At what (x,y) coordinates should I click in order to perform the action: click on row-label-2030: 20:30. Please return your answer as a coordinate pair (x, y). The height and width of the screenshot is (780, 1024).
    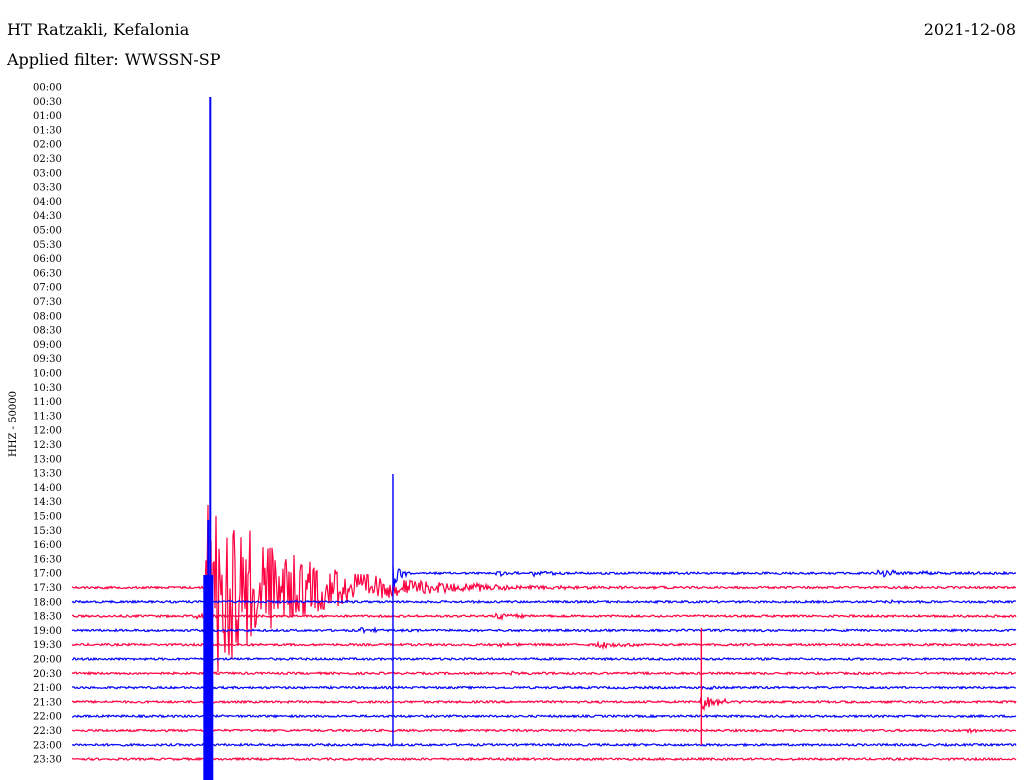
    Looking at the image, I should click on (47, 674).